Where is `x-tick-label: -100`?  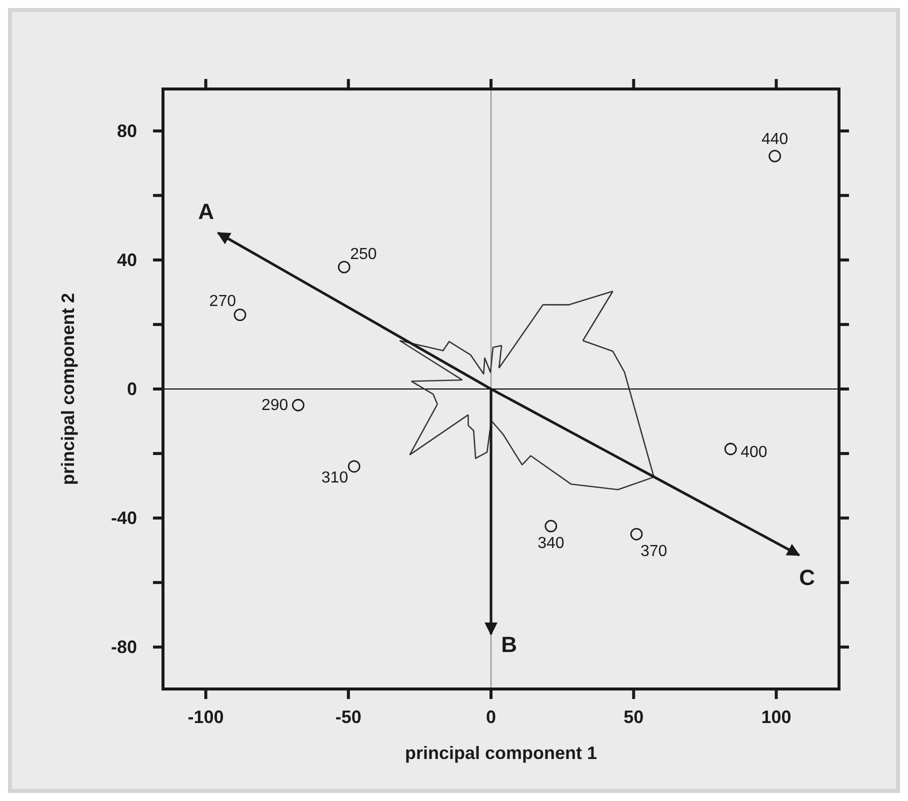 x-tick-label: -100 is located at coordinates (206, 717).